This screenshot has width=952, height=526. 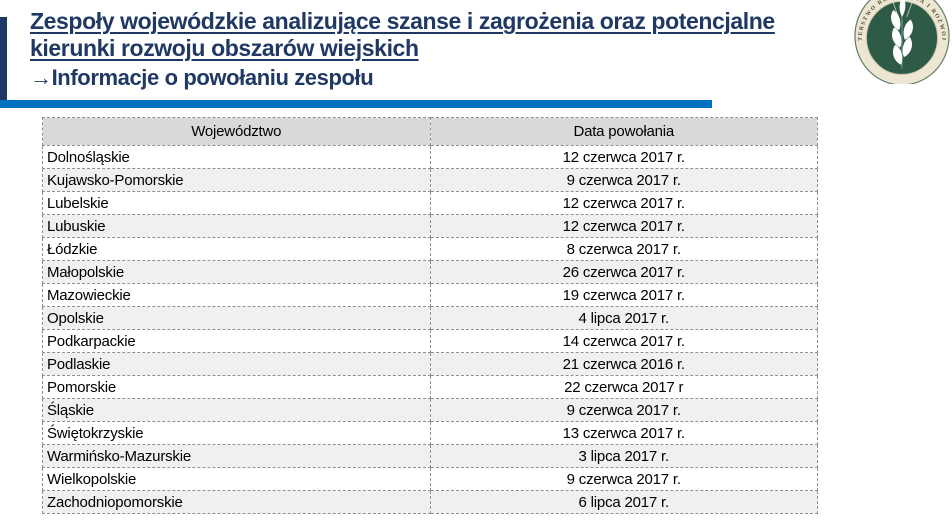 I want to click on voivodeship-cell: Zachodniopomorskie, so click(x=236, y=502).